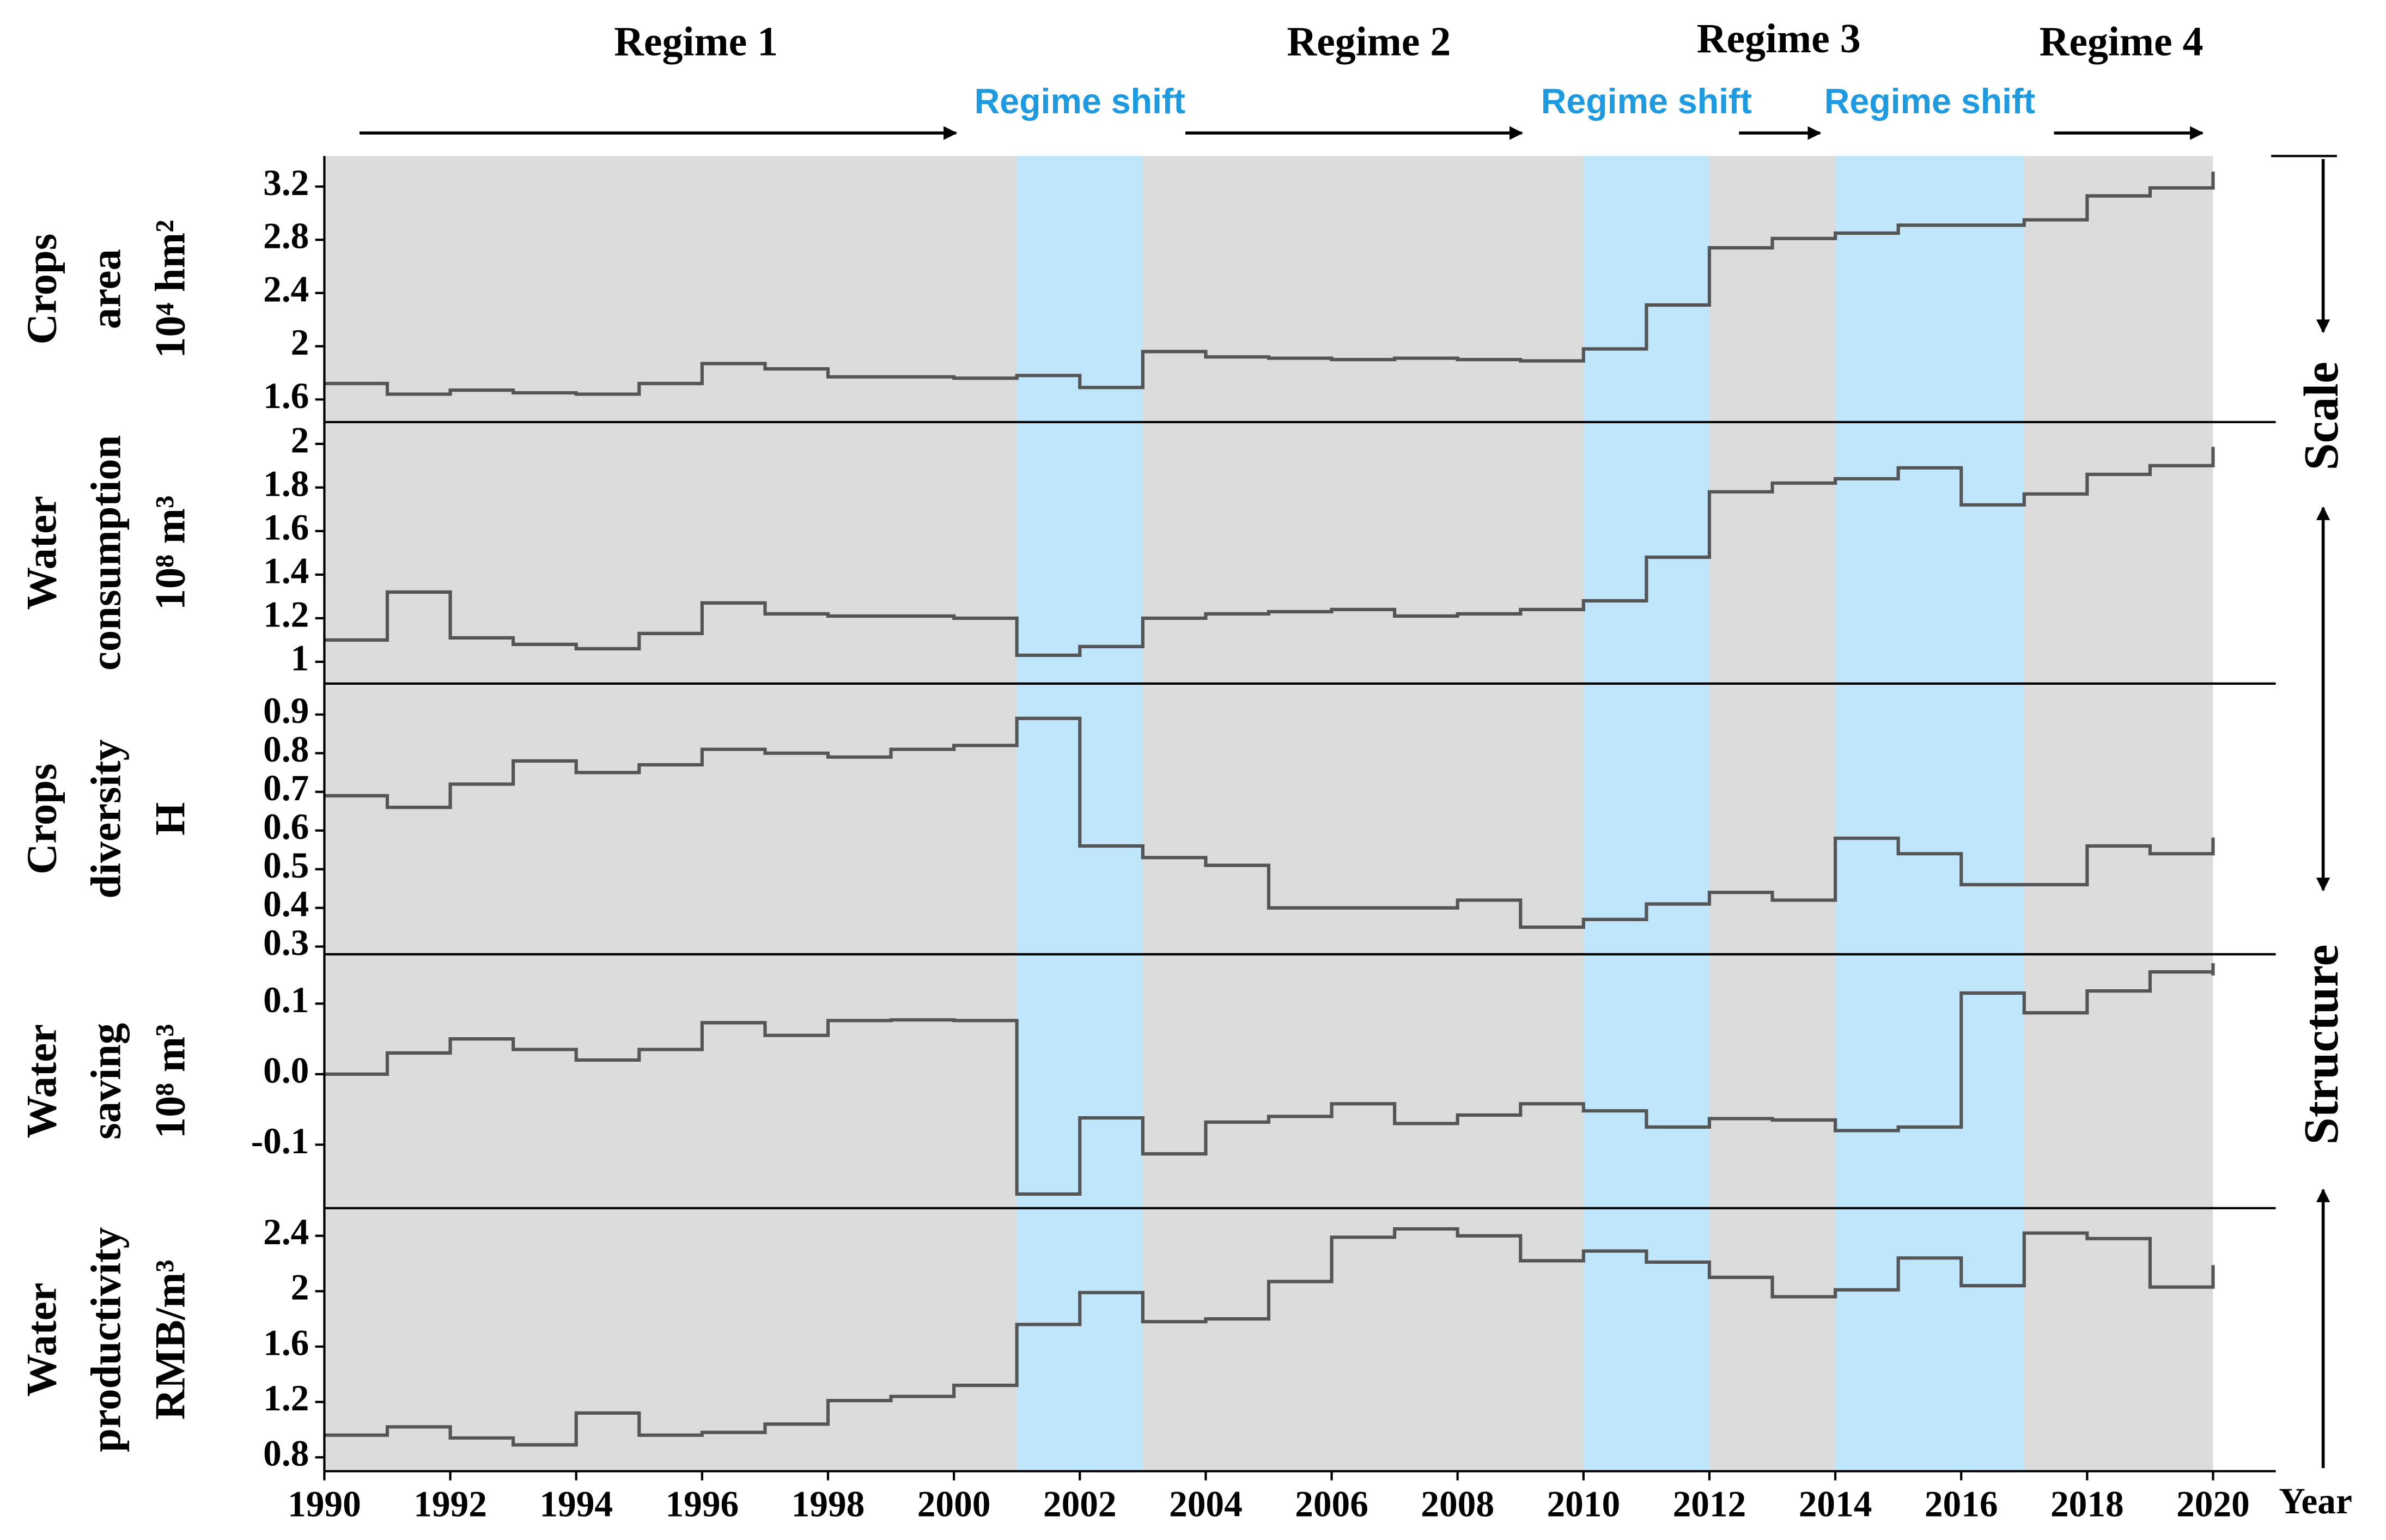 This screenshot has height=1540, width=2386. Describe the element at coordinates (696, 42) in the screenshot. I see `regime-label: Regime 1` at that location.